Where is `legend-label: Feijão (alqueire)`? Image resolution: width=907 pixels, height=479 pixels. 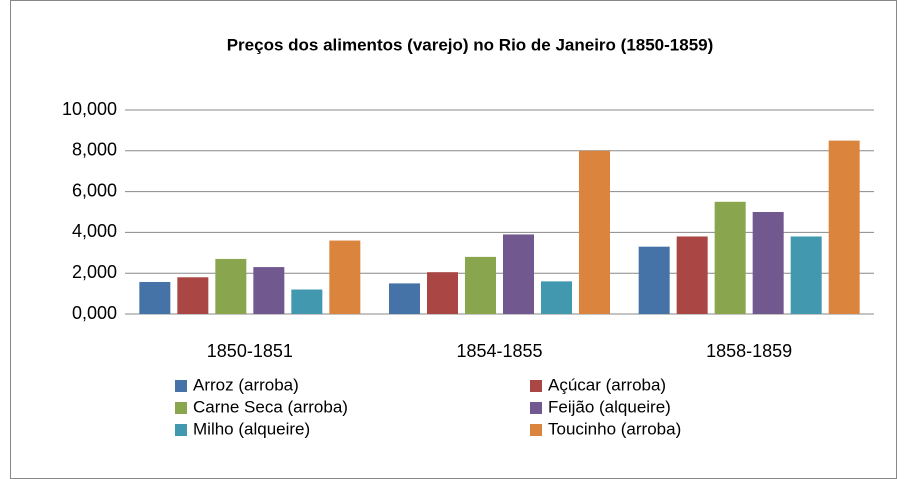 legend-label: Feijão (alqueire) is located at coordinates (609, 406).